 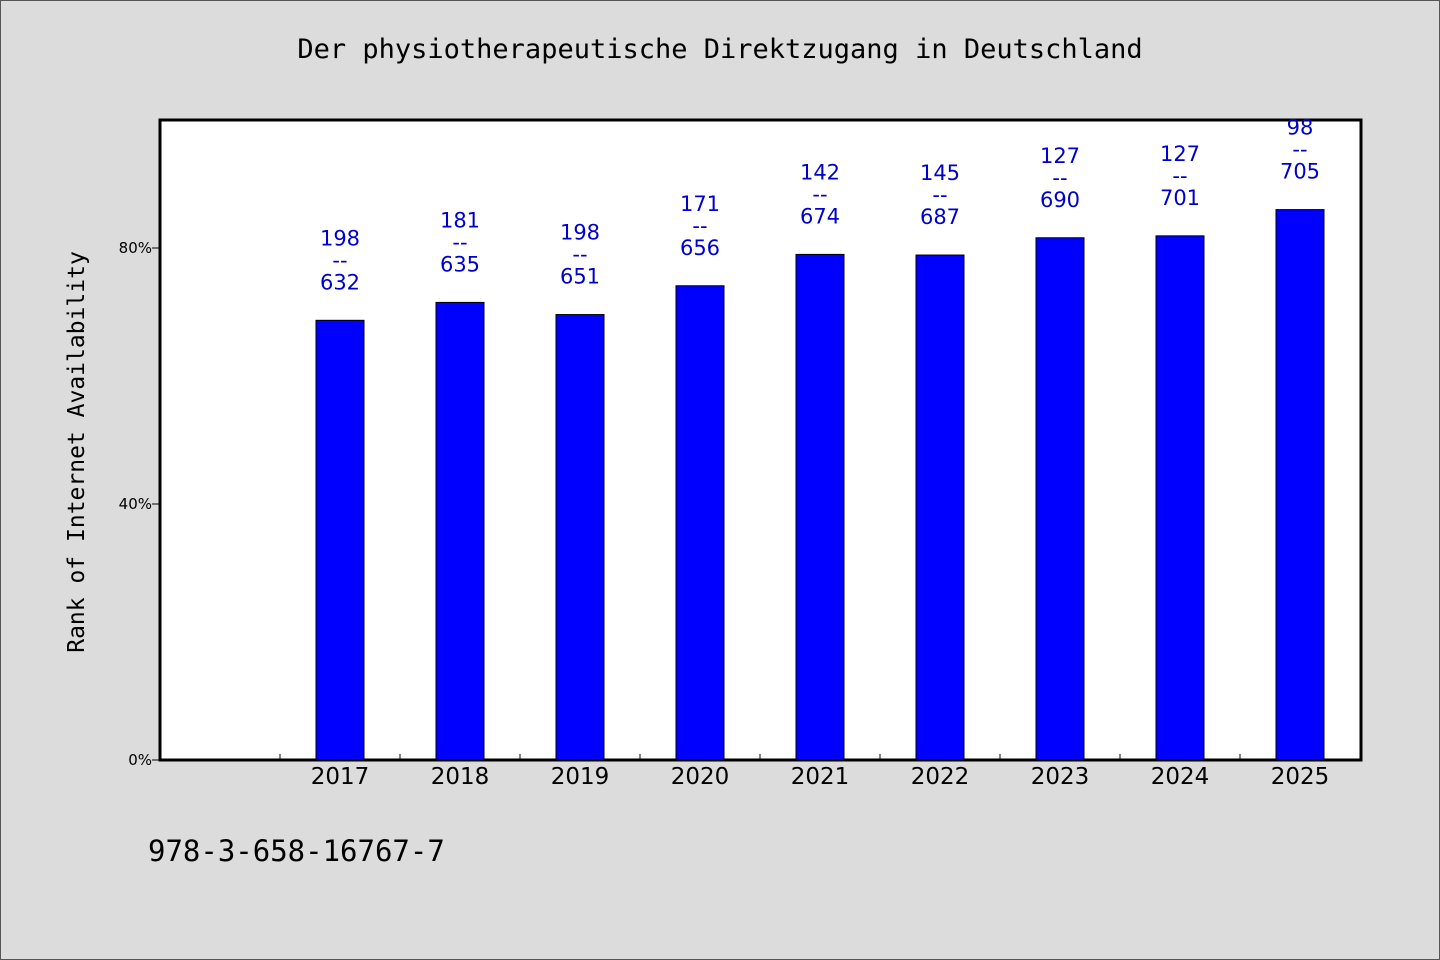 I want to click on x-tick-label: 2020, so click(x=700, y=777).